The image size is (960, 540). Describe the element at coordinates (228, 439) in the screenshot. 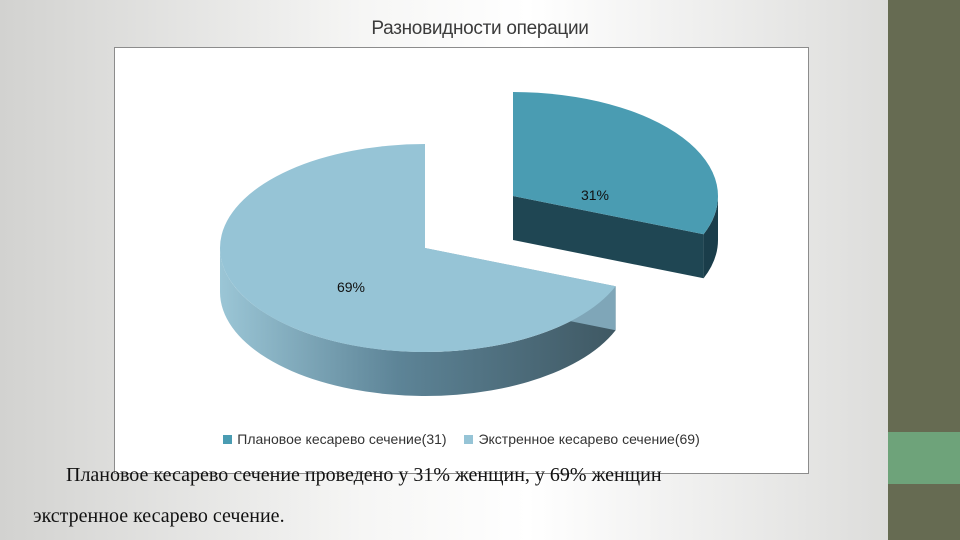

I see `legend-swatch-planned` at that location.